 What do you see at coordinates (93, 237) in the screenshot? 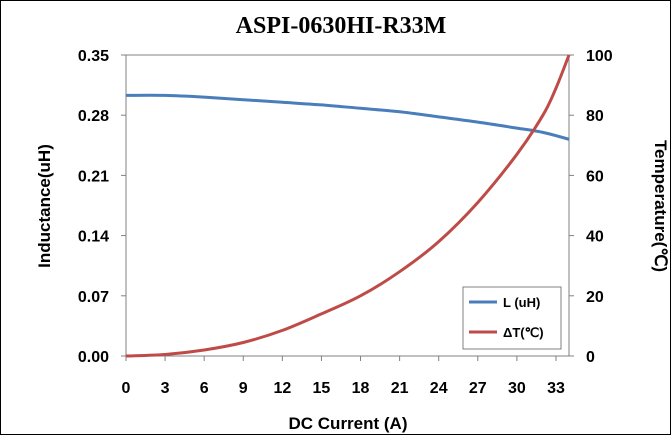
I see `left-y-tick-label: 0.14` at bounding box center [93, 237].